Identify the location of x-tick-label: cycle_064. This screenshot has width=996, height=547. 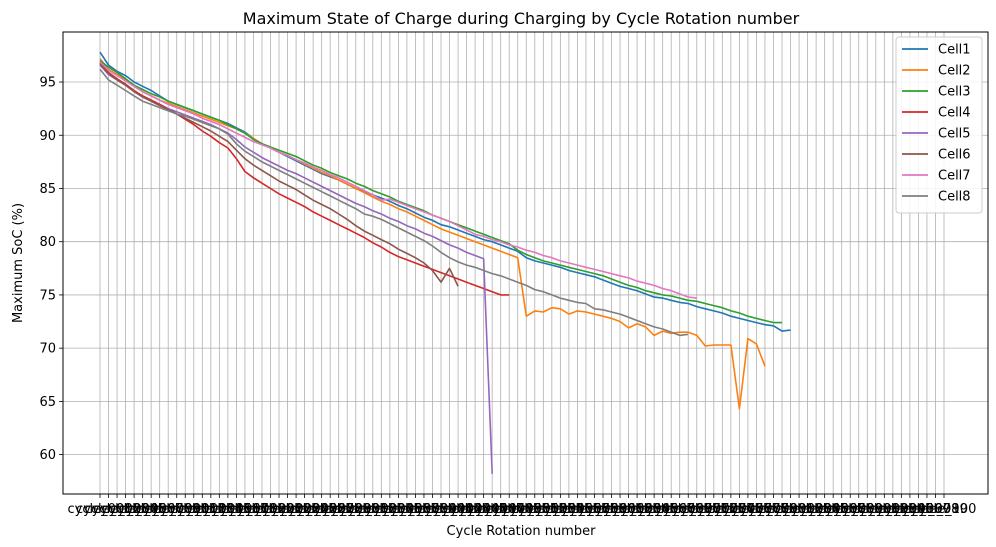
(637, 509).